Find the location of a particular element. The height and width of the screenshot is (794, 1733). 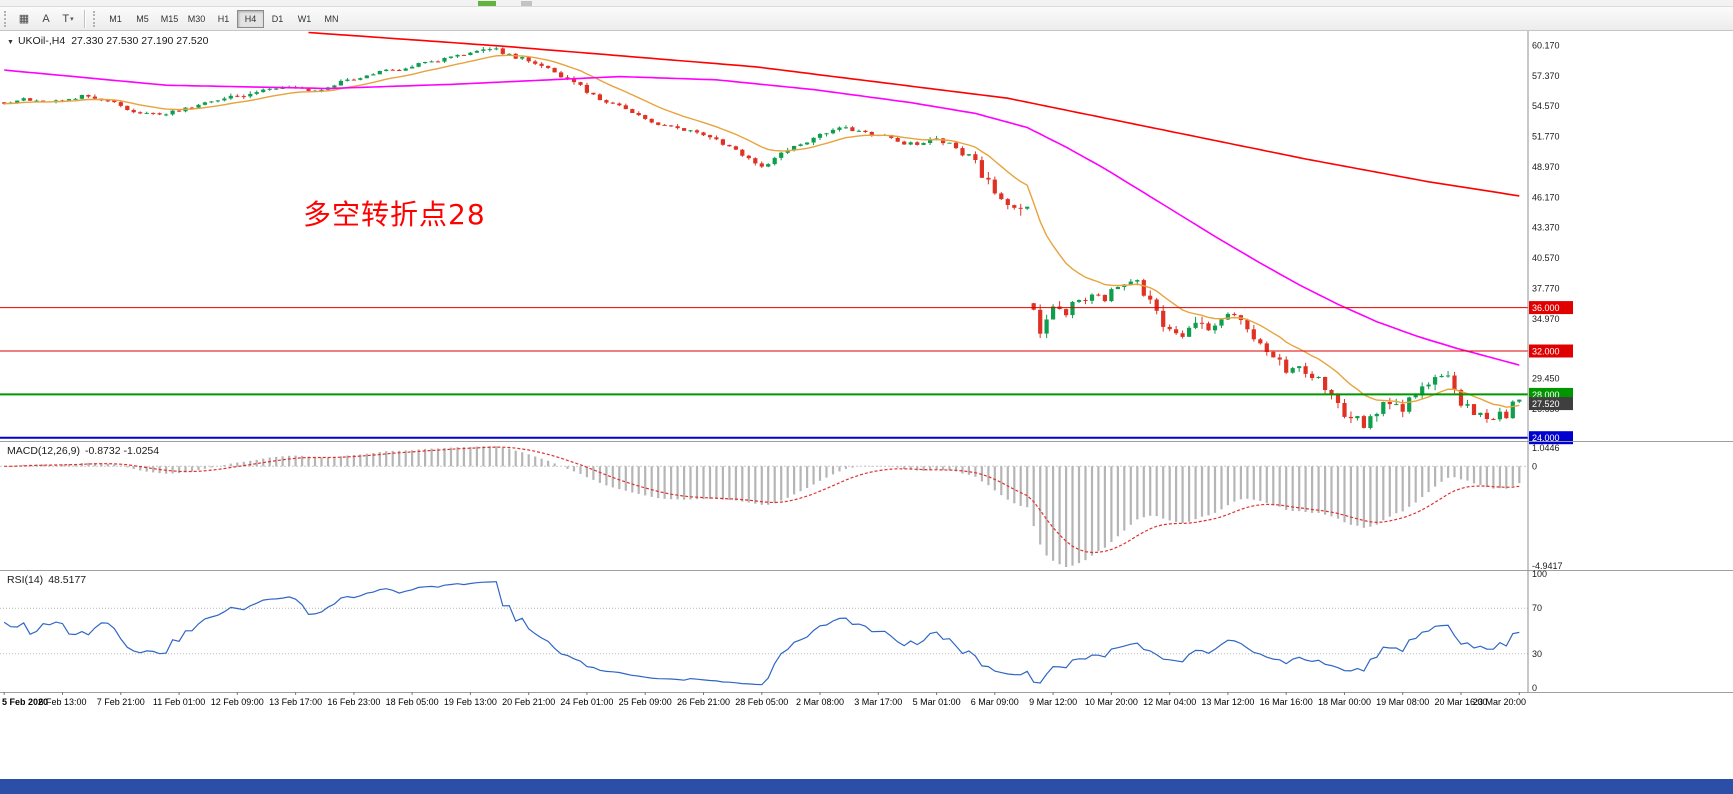

svg-text: 43.370 is located at coordinates (1546, 228).